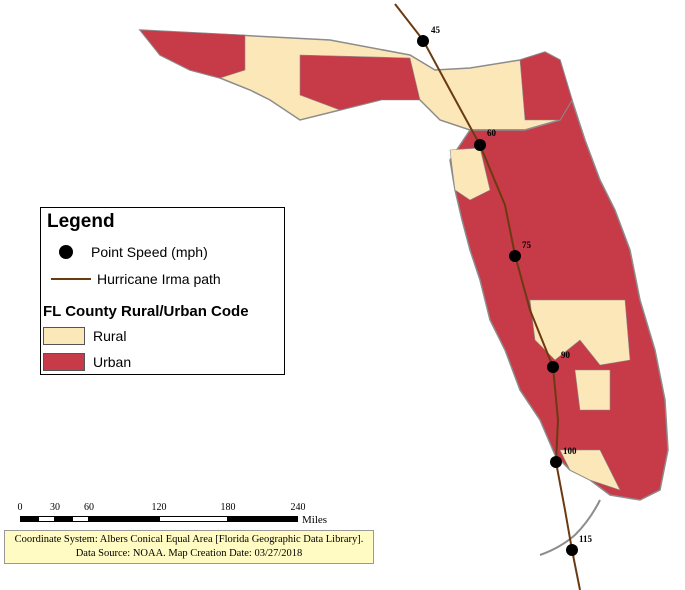 The height and width of the screenshot is (590, 685). Describe the element at coordinates (89, 507) in the screenshot. I see `scale-tick: 60` at that location.